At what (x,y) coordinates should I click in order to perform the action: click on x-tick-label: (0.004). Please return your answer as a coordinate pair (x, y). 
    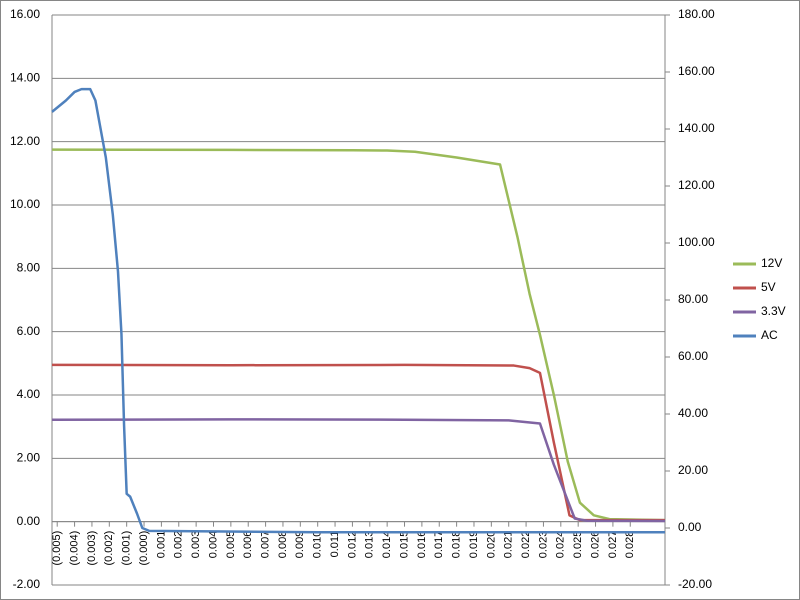
    Looking at the image, I should click on (74, 548).